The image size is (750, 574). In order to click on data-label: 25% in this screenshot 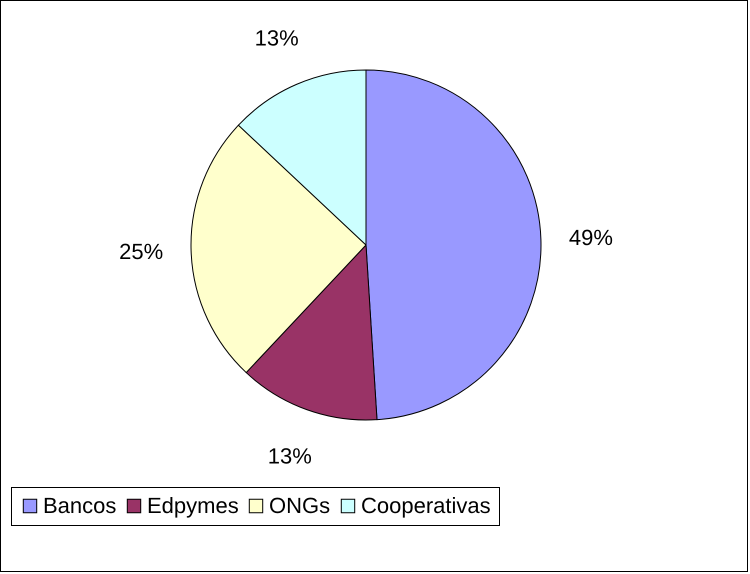, I will do `click(141, 251)`.